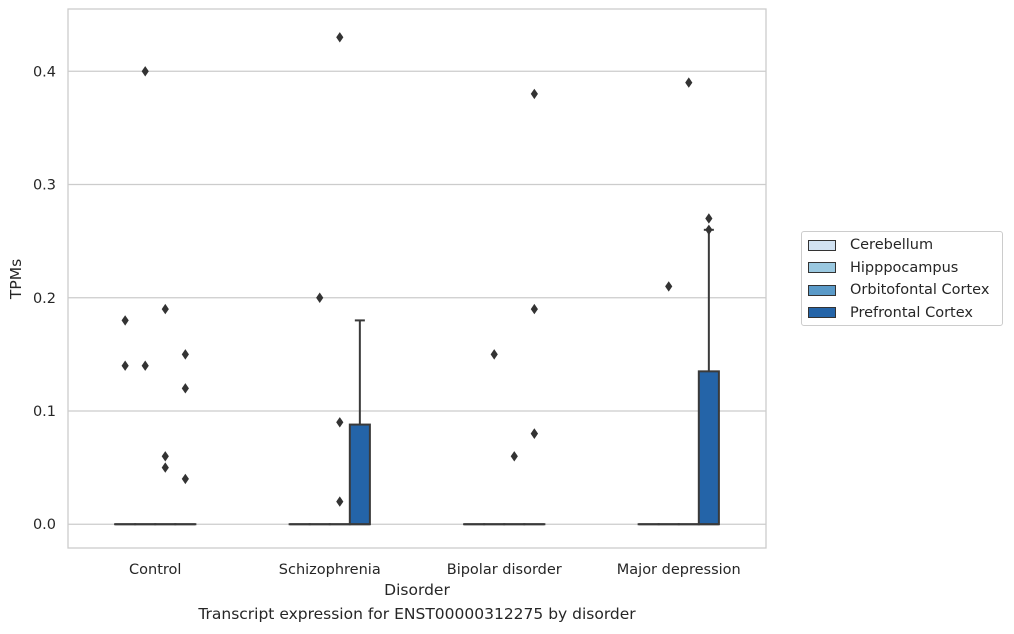  Describe the element at coordinates (679, 570) in the screenshot. I see `x-tick-label: Major depression` at that location.